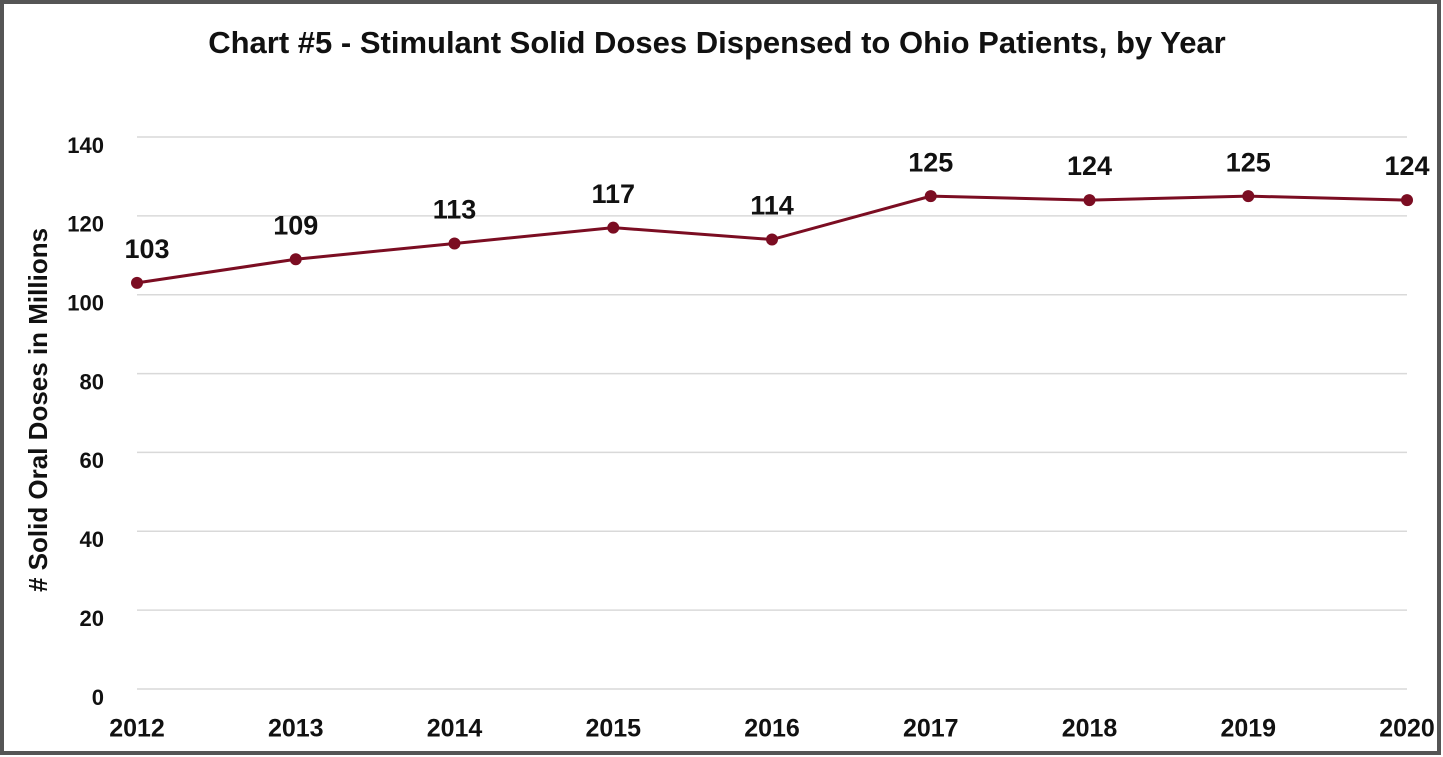 This screenshot has height=757, width=1443. Describe the element at coordinates (772, 729) in the screenshot. I see `x-tick-label: 2016` at that location.